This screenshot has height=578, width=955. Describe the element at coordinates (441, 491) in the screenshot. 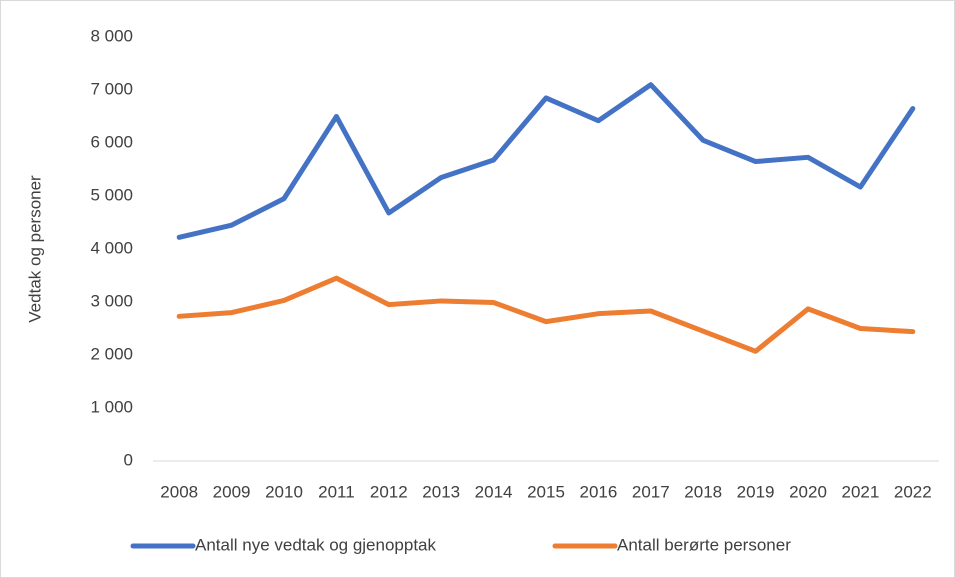

I see `x-tick-label: 2013` at that location.